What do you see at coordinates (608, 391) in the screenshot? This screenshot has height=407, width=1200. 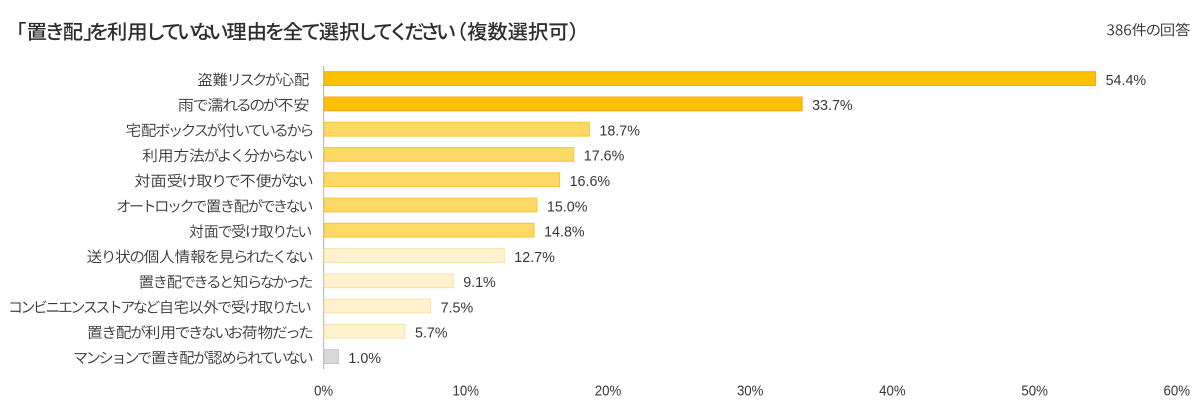 I see `svg-text: 20%` at bounding box center [608, 391].